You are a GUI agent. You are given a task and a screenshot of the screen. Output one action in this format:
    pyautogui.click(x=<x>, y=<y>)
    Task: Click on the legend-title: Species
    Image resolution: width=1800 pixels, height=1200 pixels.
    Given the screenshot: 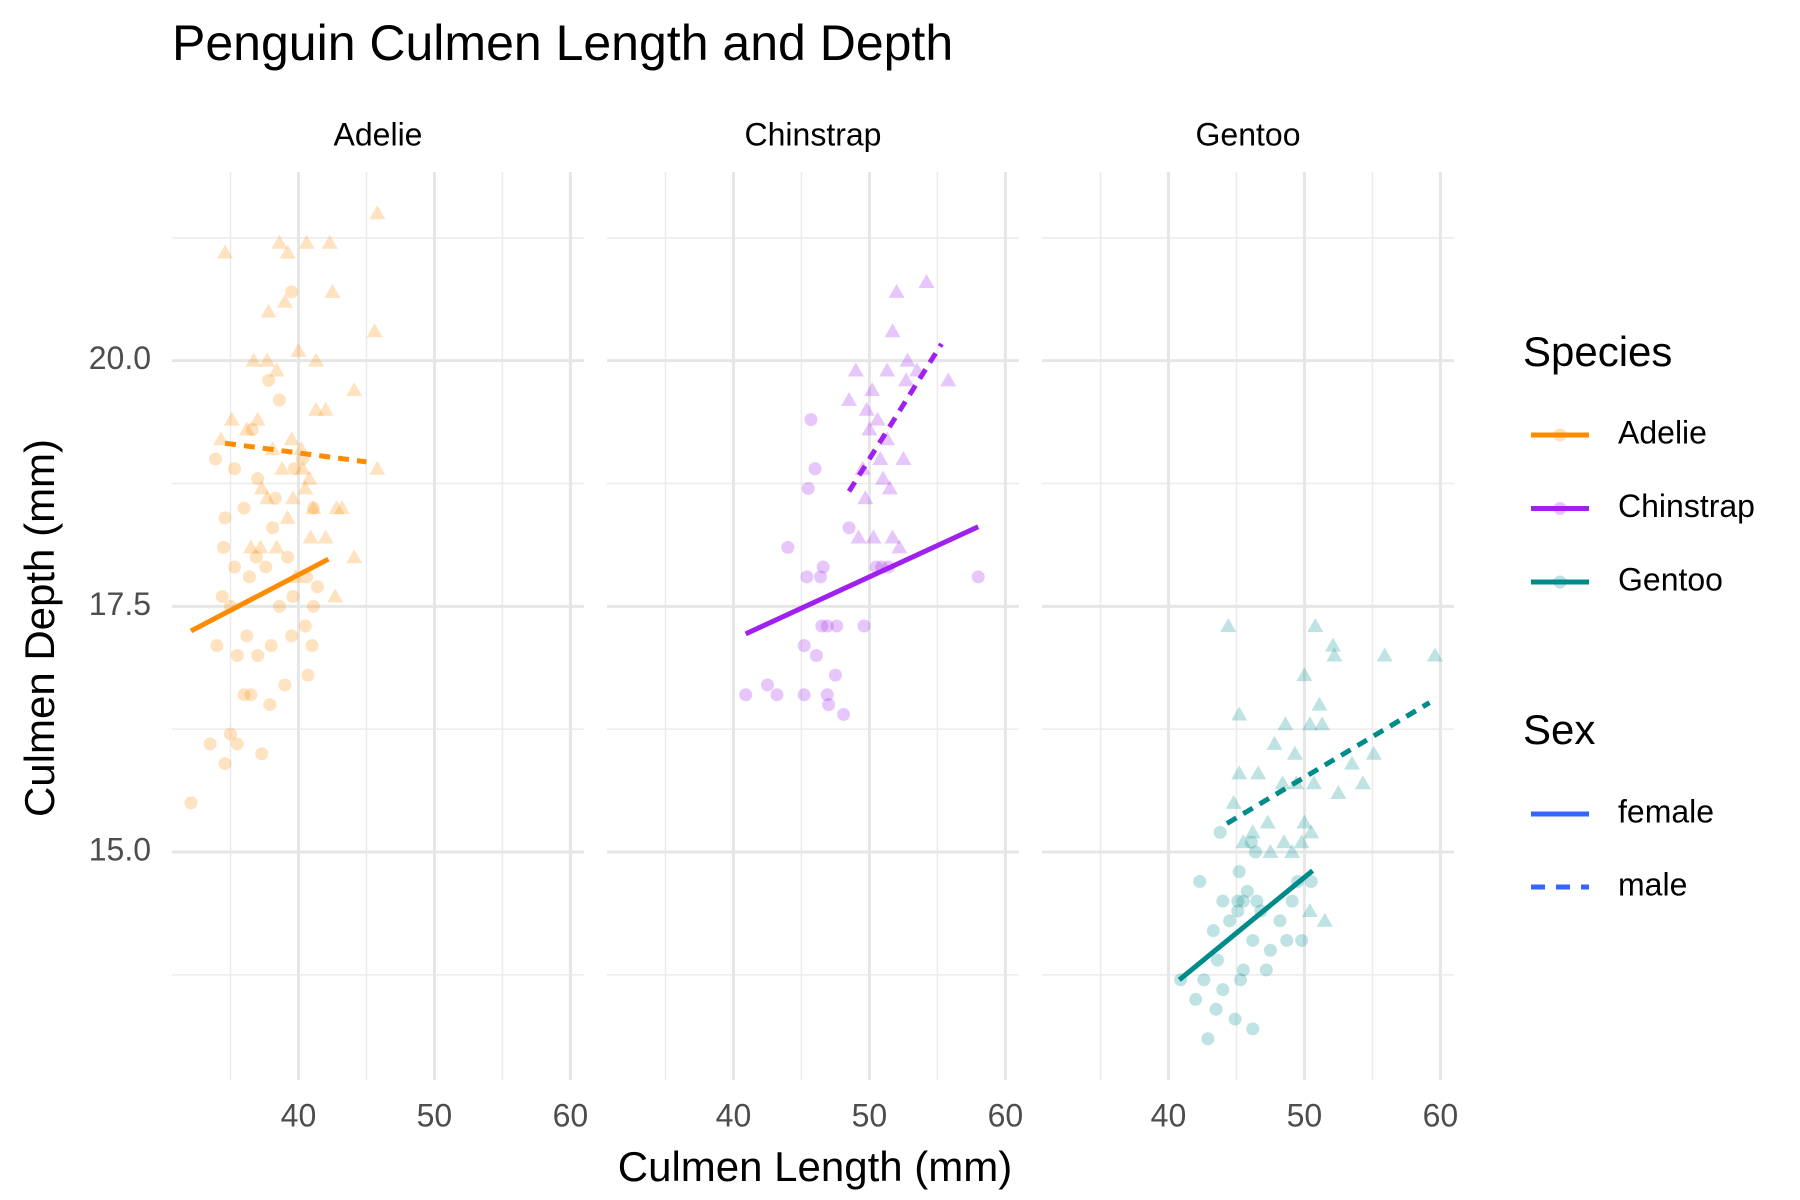 What is the action you would take?
    pyautogui.click(x=1597, y=351)
    